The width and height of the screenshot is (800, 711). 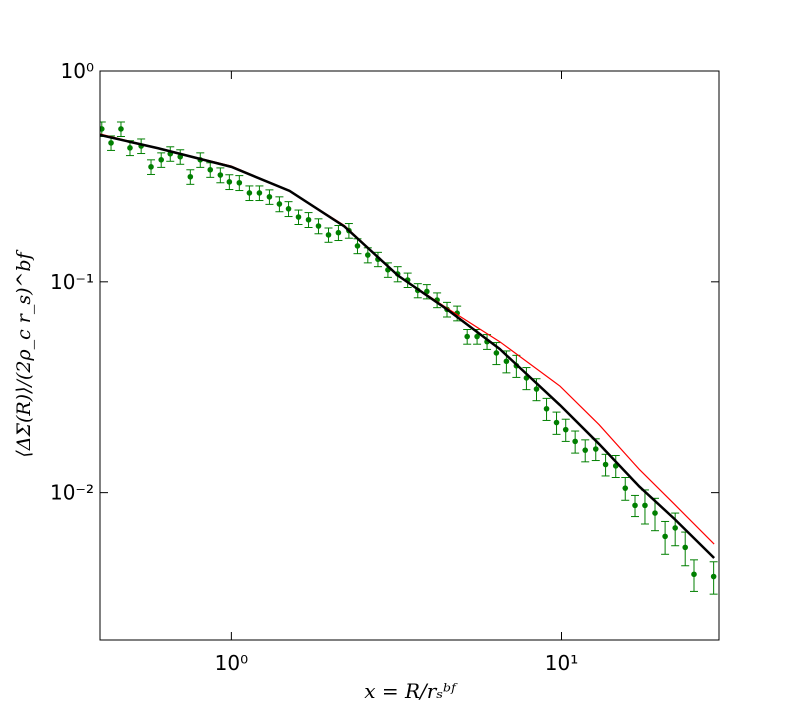 I want to click on y-tick-label: 10⁰, so click(x=77, y=71).